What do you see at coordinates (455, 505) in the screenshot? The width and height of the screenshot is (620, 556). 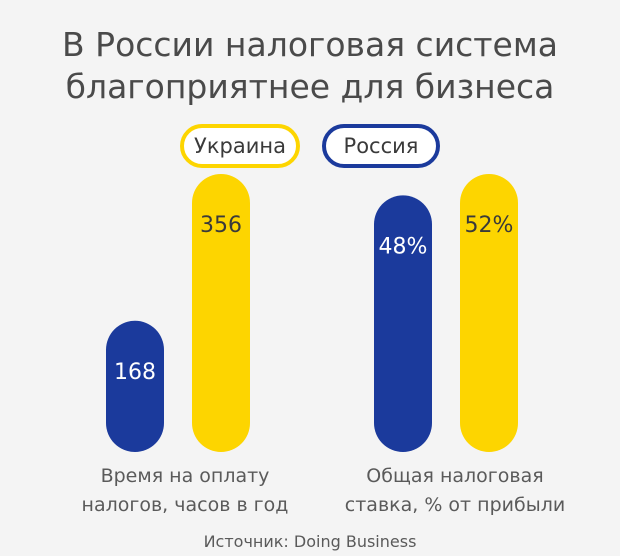 I see `group-label-rate-line-2: ставка, % от прибыли` at bounding box center [455, 505].